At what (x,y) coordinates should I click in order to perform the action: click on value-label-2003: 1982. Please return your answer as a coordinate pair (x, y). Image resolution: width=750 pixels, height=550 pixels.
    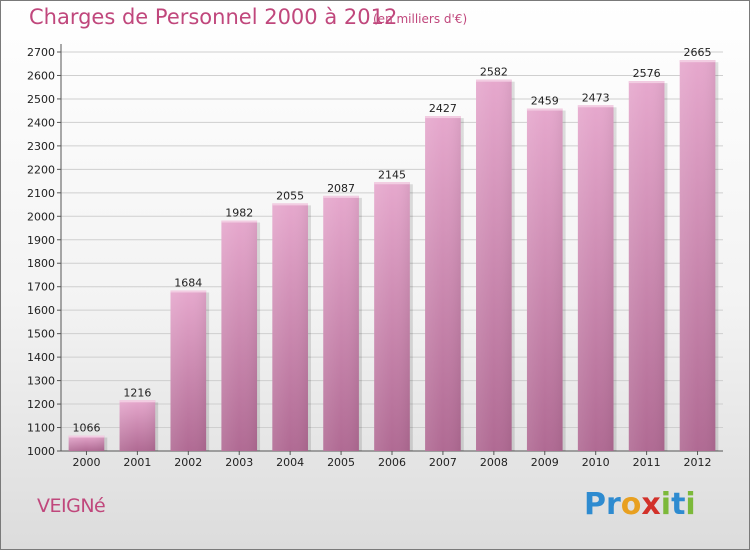
    Looking at the image, I should click on (239, 213).